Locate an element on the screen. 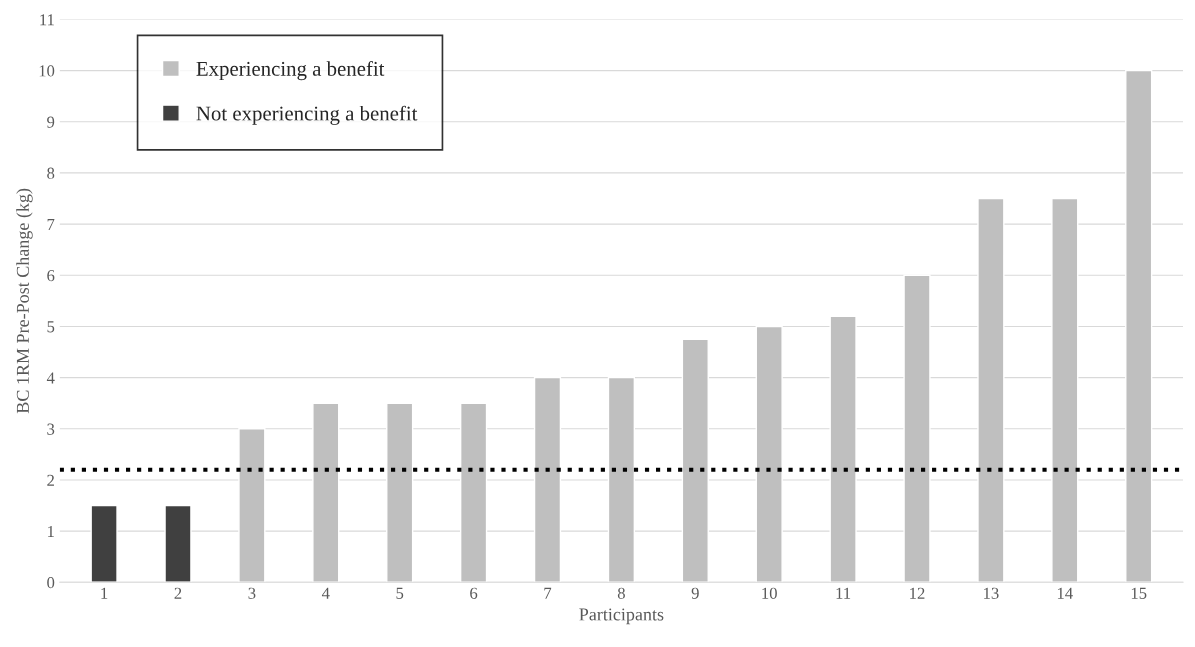 The height and width of the screenshot is (647, 1195). y-tick-label: 6 is located at coordinates (51, 276).